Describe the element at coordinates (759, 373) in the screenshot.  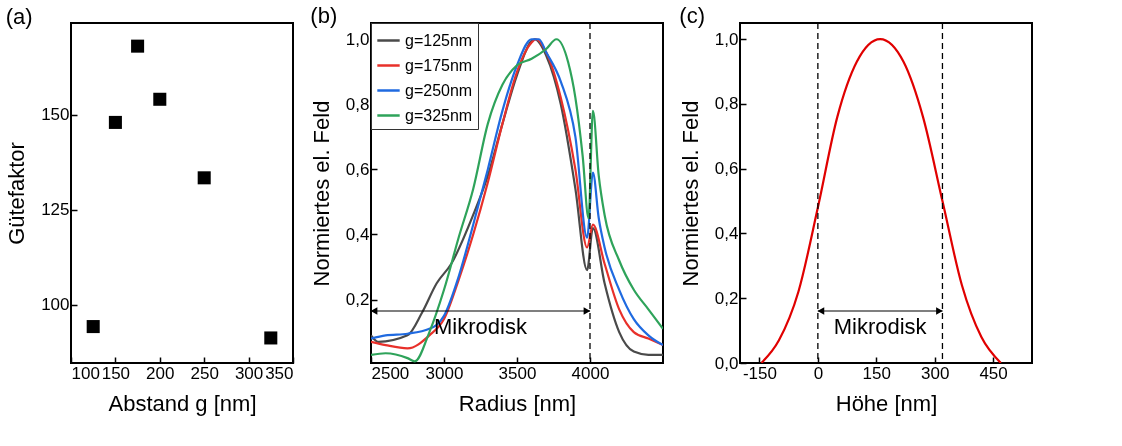
I see `x-tick-label: -150` at that location.